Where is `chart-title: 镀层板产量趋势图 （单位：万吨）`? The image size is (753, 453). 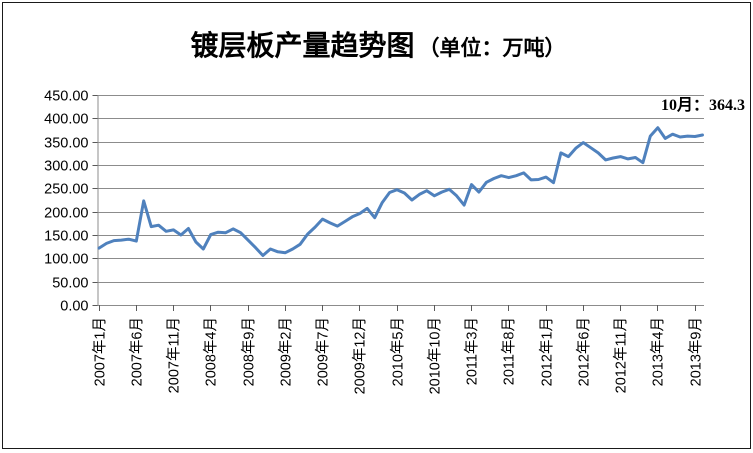
chart-title: 镀层板产量趋势图 （单位：万吨） is located at coordinates (377, 46).